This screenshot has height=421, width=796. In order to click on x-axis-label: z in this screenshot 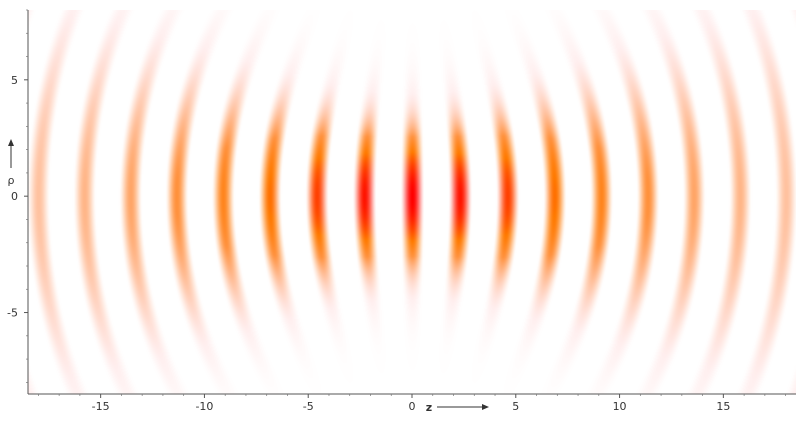, I will do `click(429, 407)`.